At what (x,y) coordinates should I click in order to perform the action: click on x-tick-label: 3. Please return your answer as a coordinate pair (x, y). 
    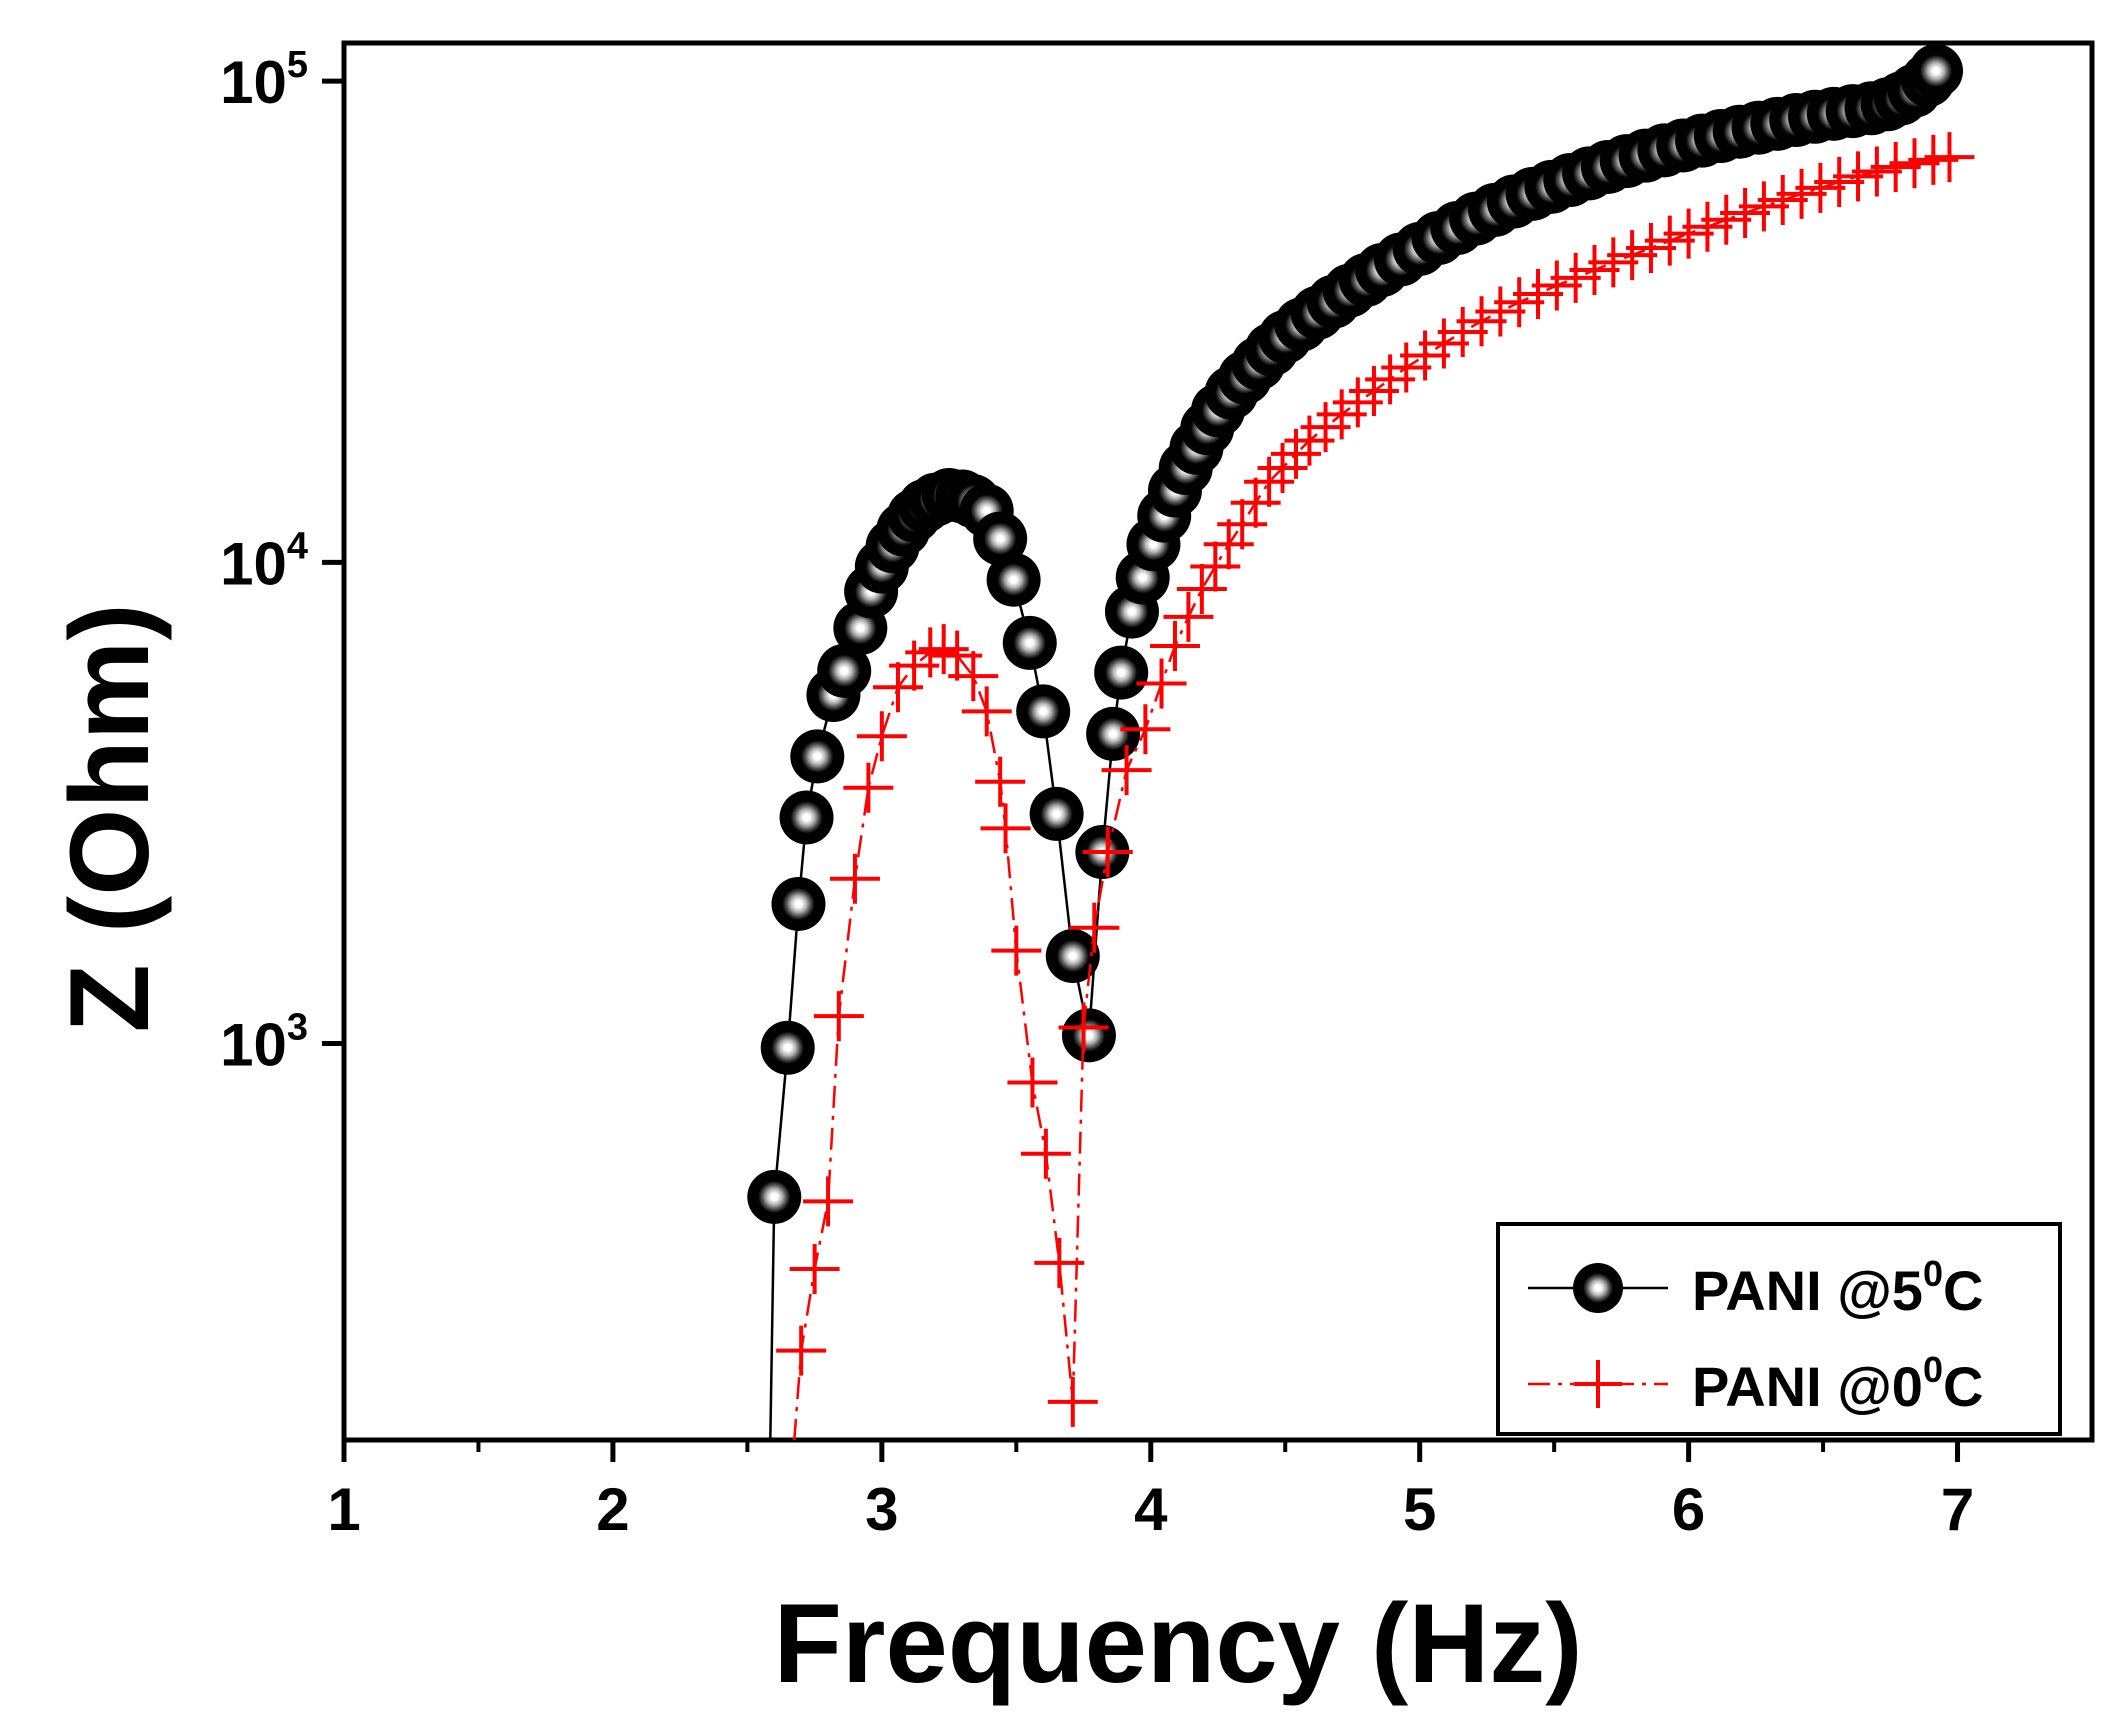
    Looking at the image, I should click on (881, 1509).